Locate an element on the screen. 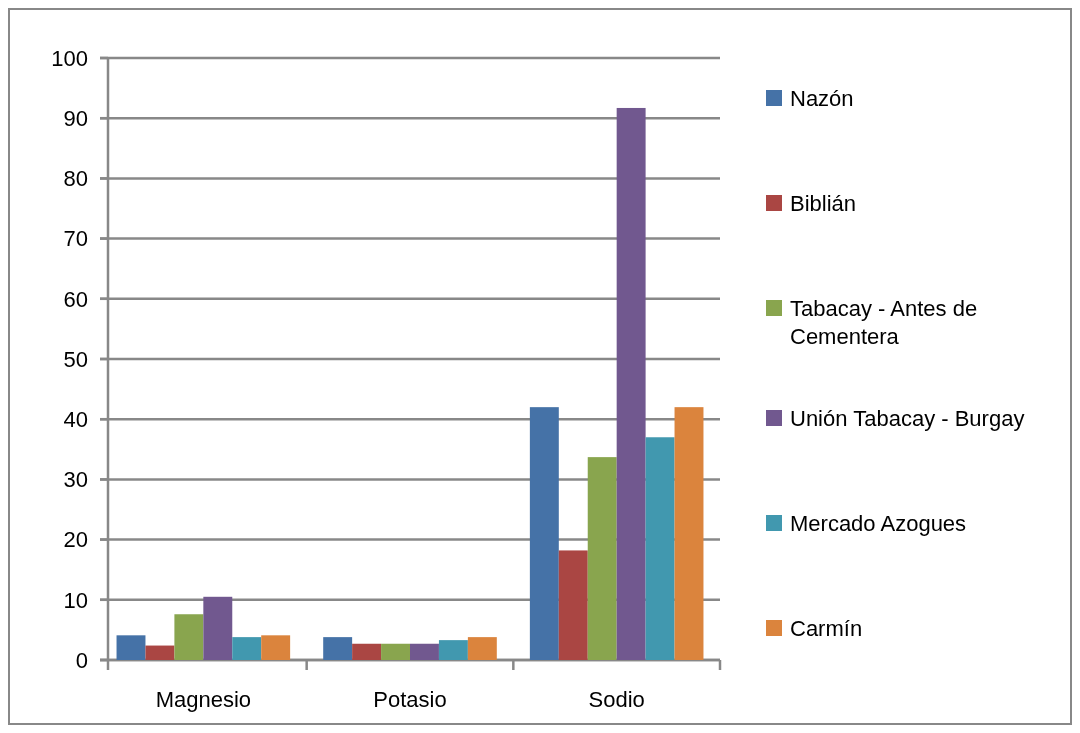  x-tick-label: Sodio is located at coordinates (616, 699).